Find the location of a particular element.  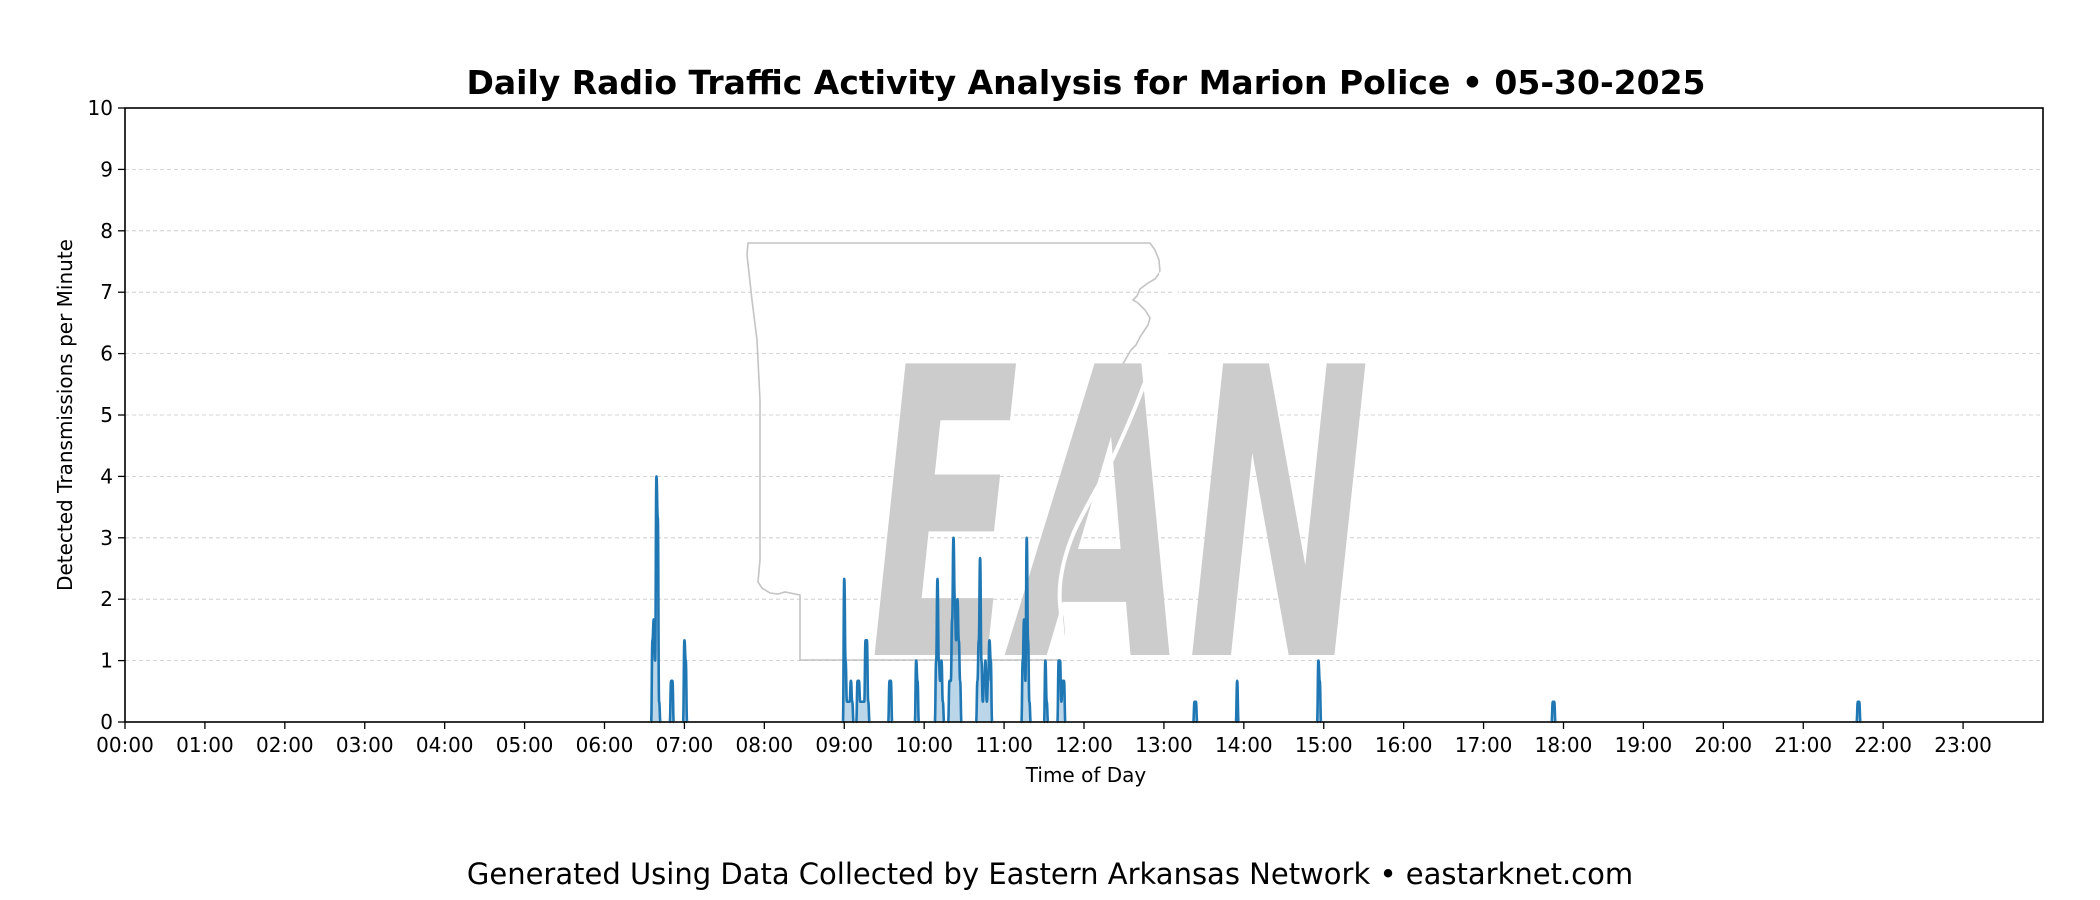

x-tick-label: 19:00 is located at coordinates (1644, 745).